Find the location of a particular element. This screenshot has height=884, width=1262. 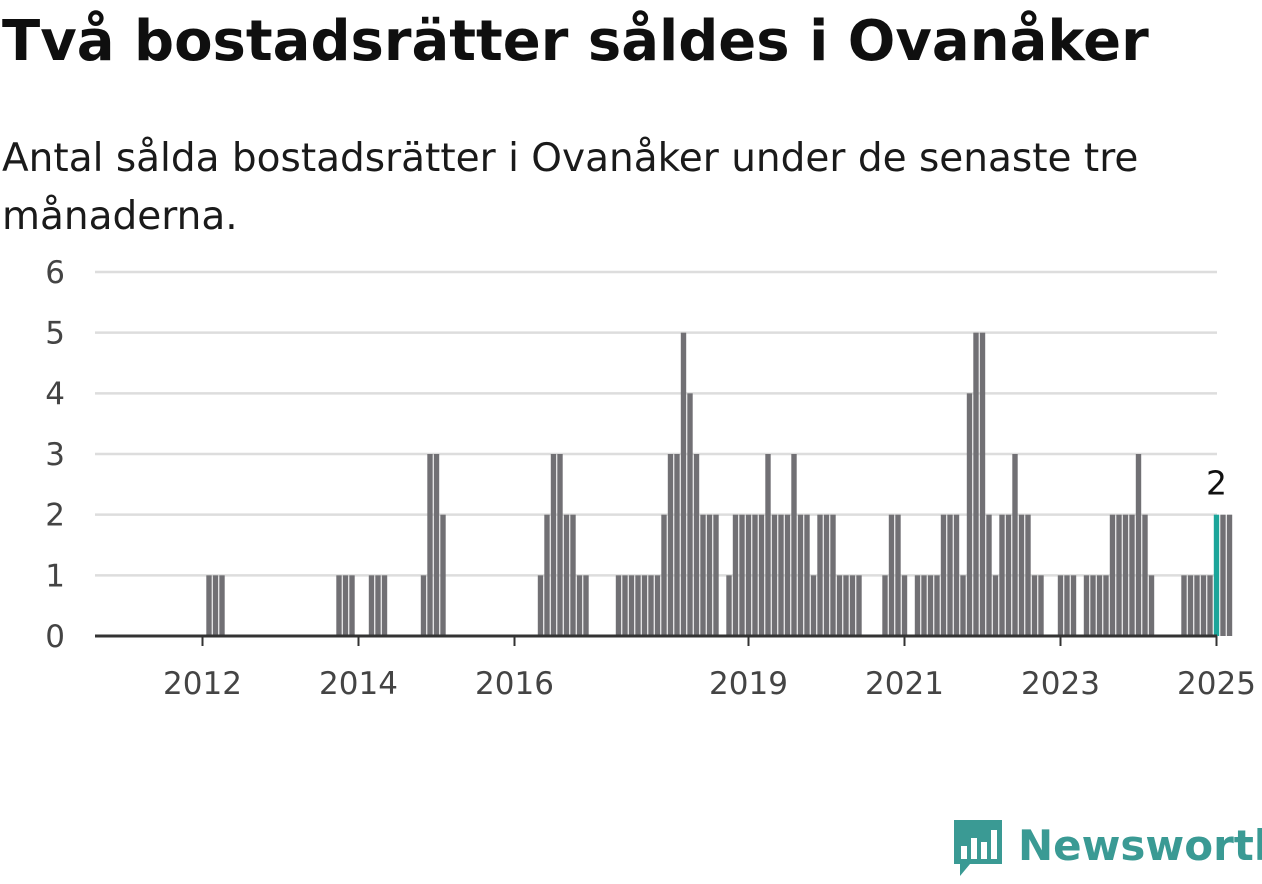

x-tick-label: 2014 is located at coordinates (358, 684).